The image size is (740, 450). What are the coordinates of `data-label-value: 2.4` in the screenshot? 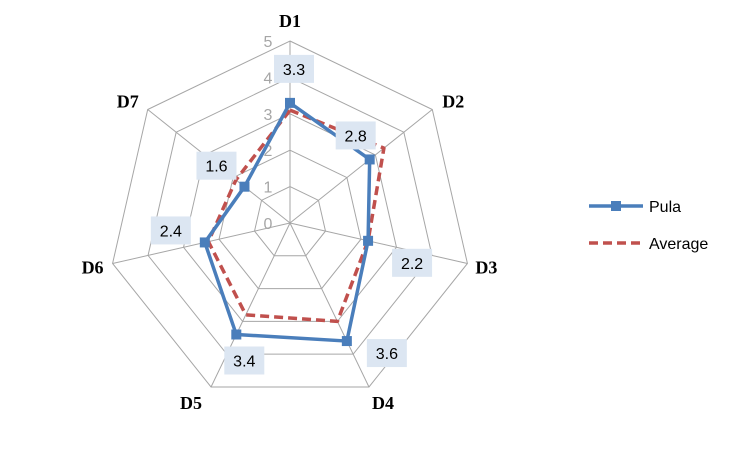 It's located at (171, 231).